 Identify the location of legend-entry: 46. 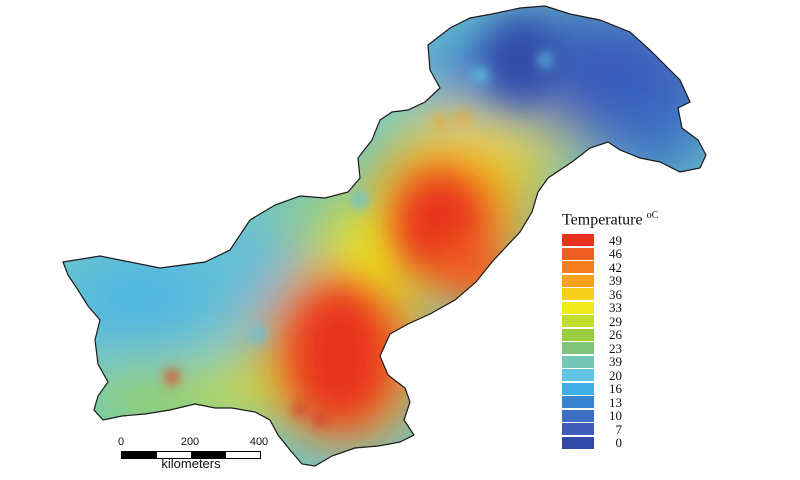
(622, 254).